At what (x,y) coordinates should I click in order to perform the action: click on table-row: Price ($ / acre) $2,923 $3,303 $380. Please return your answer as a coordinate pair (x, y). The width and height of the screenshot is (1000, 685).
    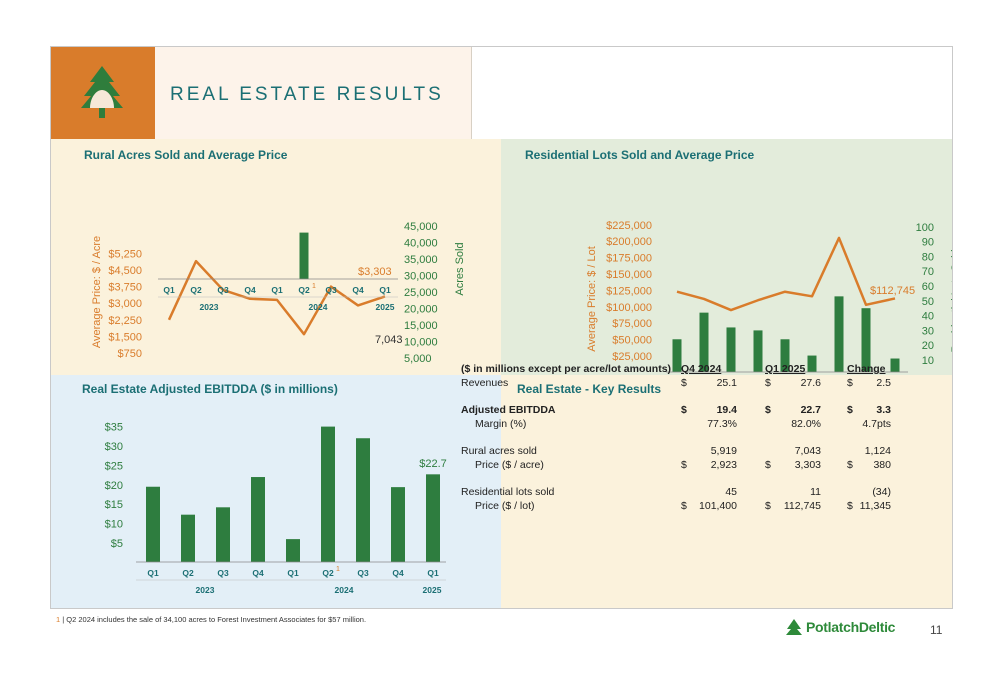
    Looking at the image, I should click on (676, 465).